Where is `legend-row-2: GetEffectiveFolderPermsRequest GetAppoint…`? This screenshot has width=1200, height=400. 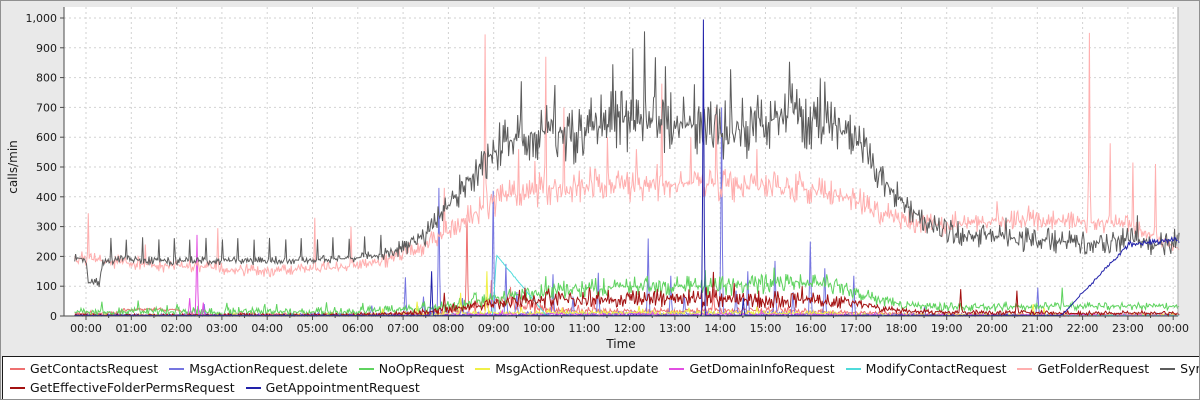 legend-row-2: GetEffectiveFolderPermsRequest GetAppoint… is located at coordinates (604, 387).